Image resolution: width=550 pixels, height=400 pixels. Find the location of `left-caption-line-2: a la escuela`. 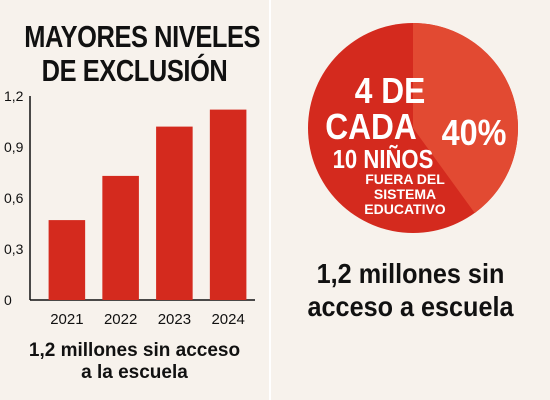

left-caption-line-2: a la escuela is located at coordinates (134, 372).